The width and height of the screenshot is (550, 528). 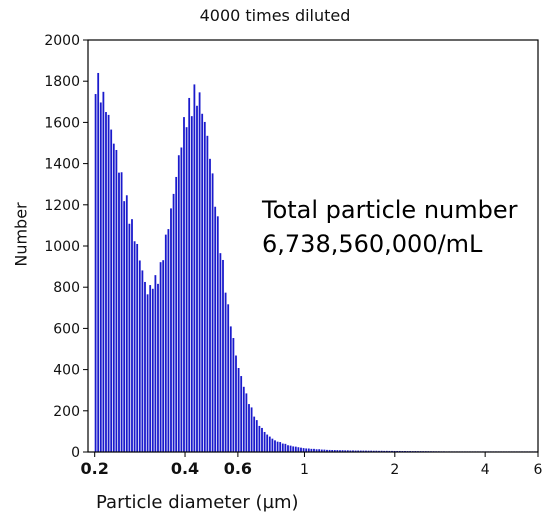 What do you see at coordinates (197, 502) in the screenshot?
I see `x-axis-label: Particle diameter (µm)` at bounding box center [197, 502].